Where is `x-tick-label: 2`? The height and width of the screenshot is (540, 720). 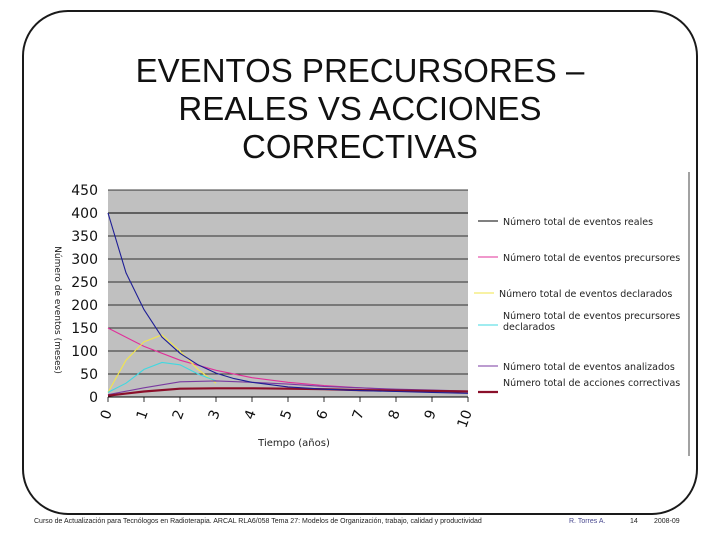
x-tick-label: 2 is located at coordinates (179, 415).